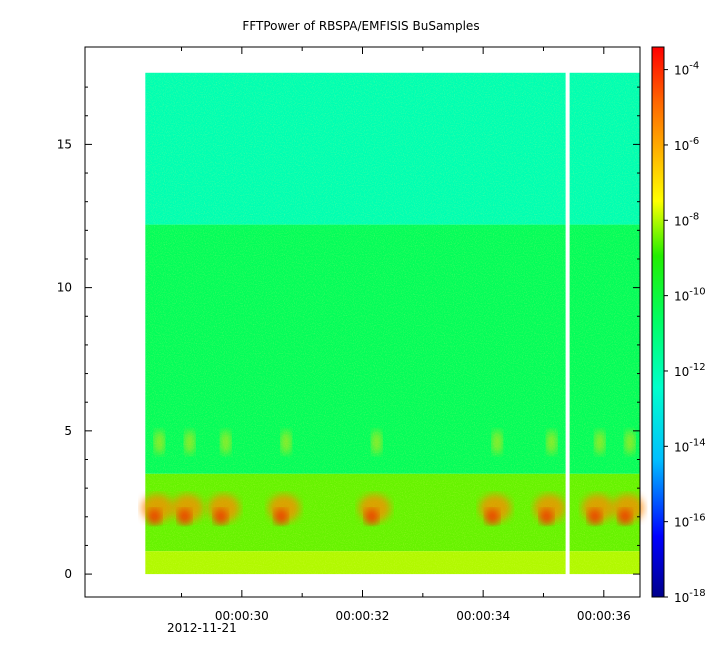 The height and width of the screenshot is (656, 724). What do you see at coordinates (68, 431) in the screenshot?
I see `y-tick-label: 5` at bounding box center [68, 431].